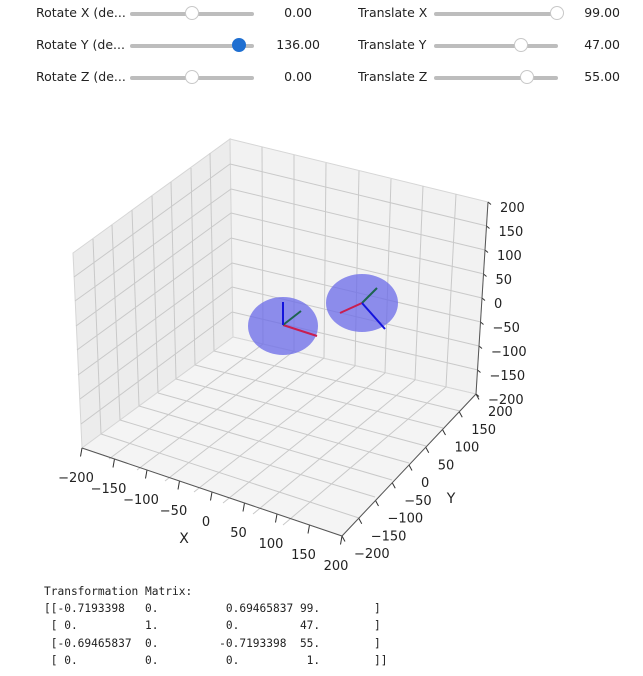 The image size is (643, 676). What do you see at coordinates (369, 295) in the screenshot?
I see `transformed-y-axis-line` at bounding box center [369, 295].